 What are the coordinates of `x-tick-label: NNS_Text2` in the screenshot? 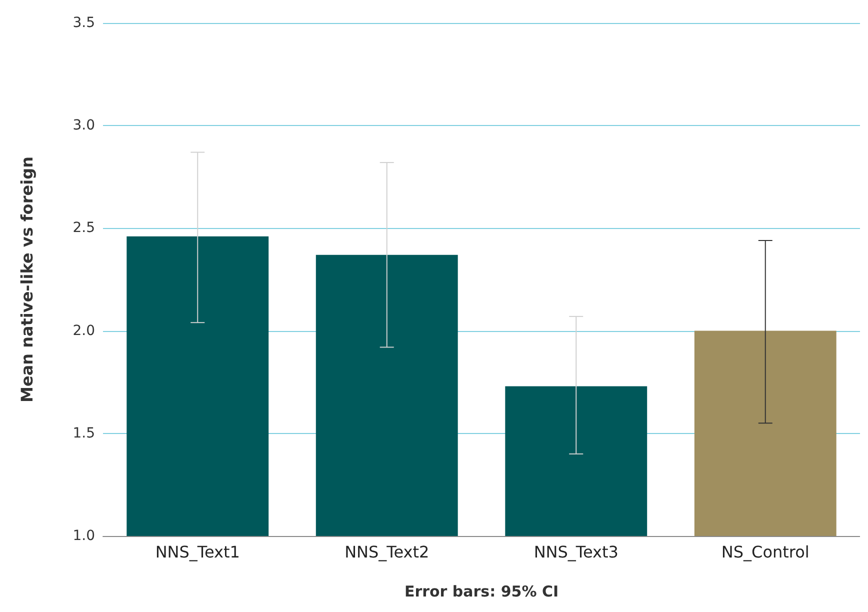 It's located at (387, 552).